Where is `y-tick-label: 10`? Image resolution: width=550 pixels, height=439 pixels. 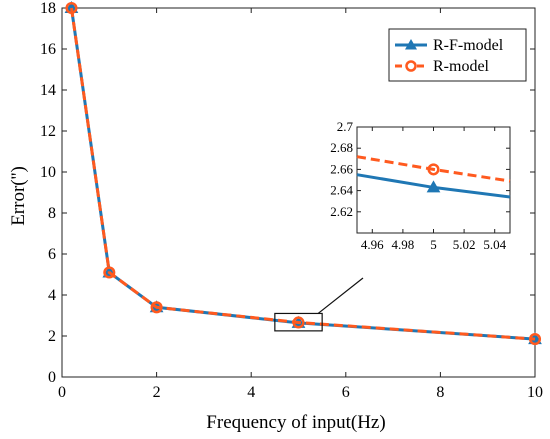 y-tick-label: 10 is located at coordinates (48, 172).